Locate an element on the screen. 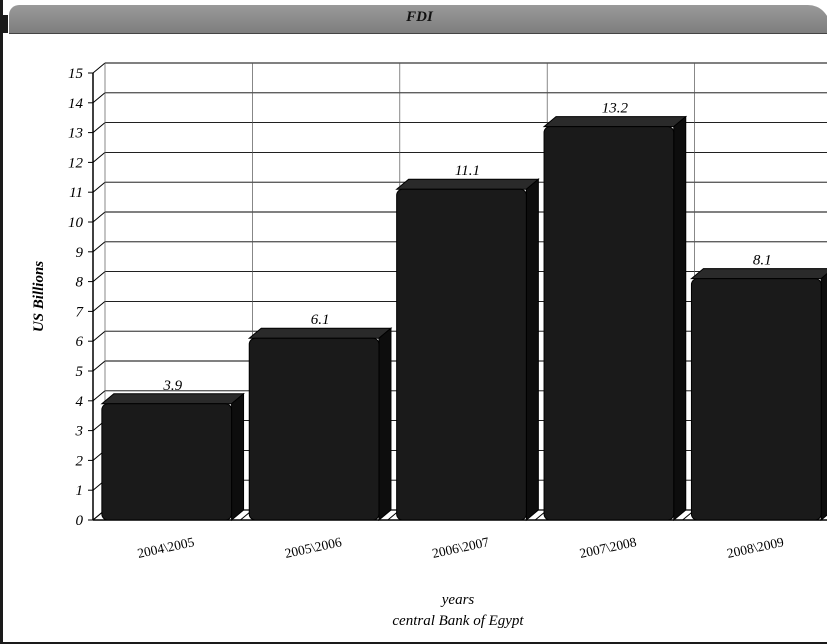 The height and width of the screenshot is (644, 827). x-tick-label: 2006\2007 is located at coordinates (461, 547).